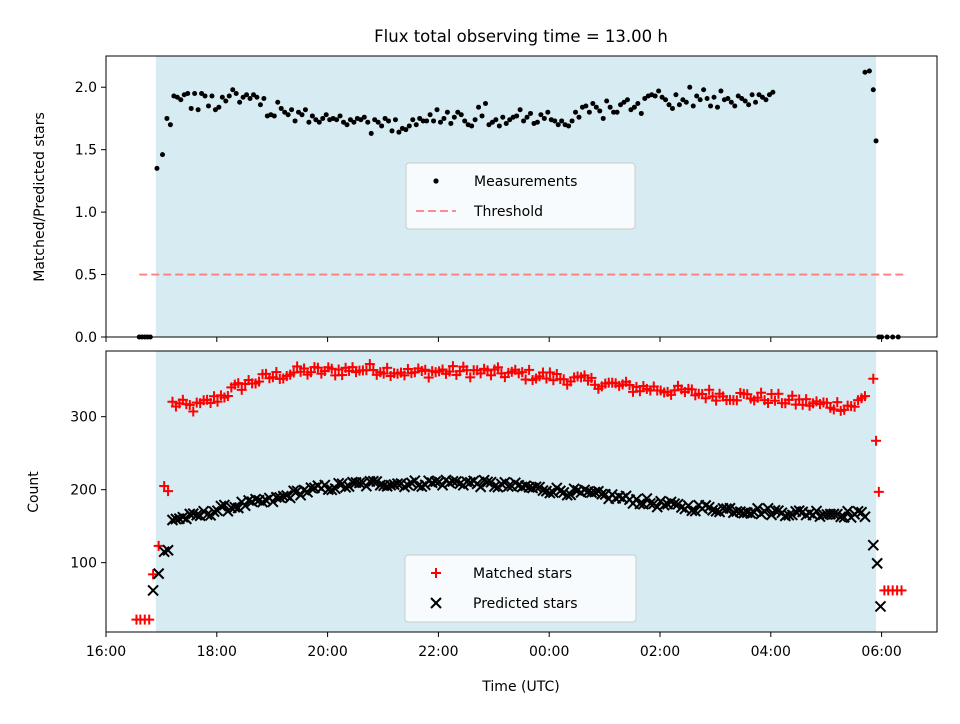  I want to click on legend-matched-marker, so click(436, 573).